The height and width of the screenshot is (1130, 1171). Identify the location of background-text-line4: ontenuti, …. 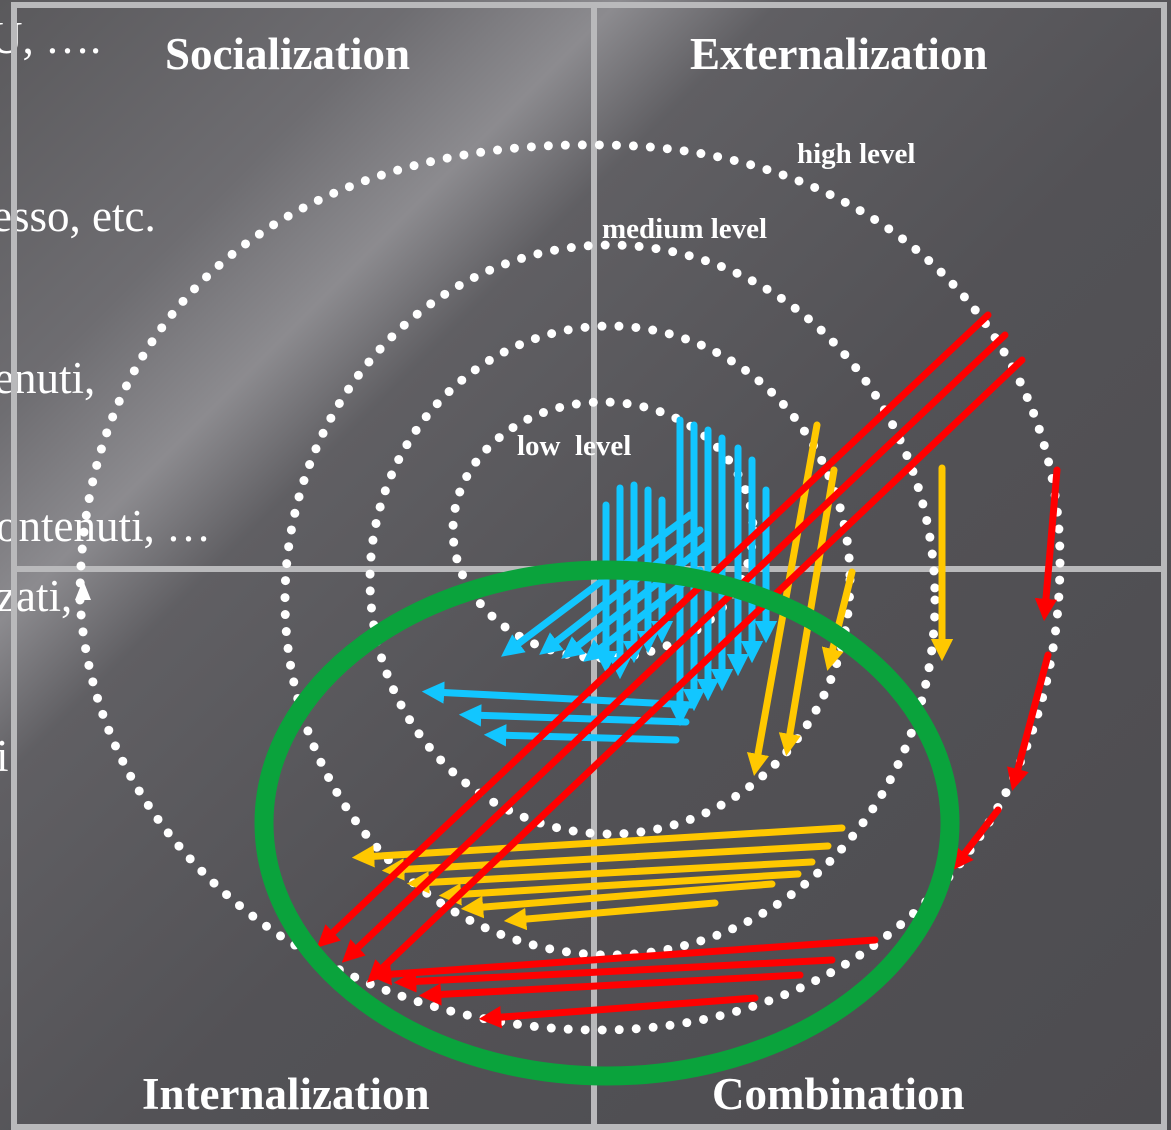
(105, 526).